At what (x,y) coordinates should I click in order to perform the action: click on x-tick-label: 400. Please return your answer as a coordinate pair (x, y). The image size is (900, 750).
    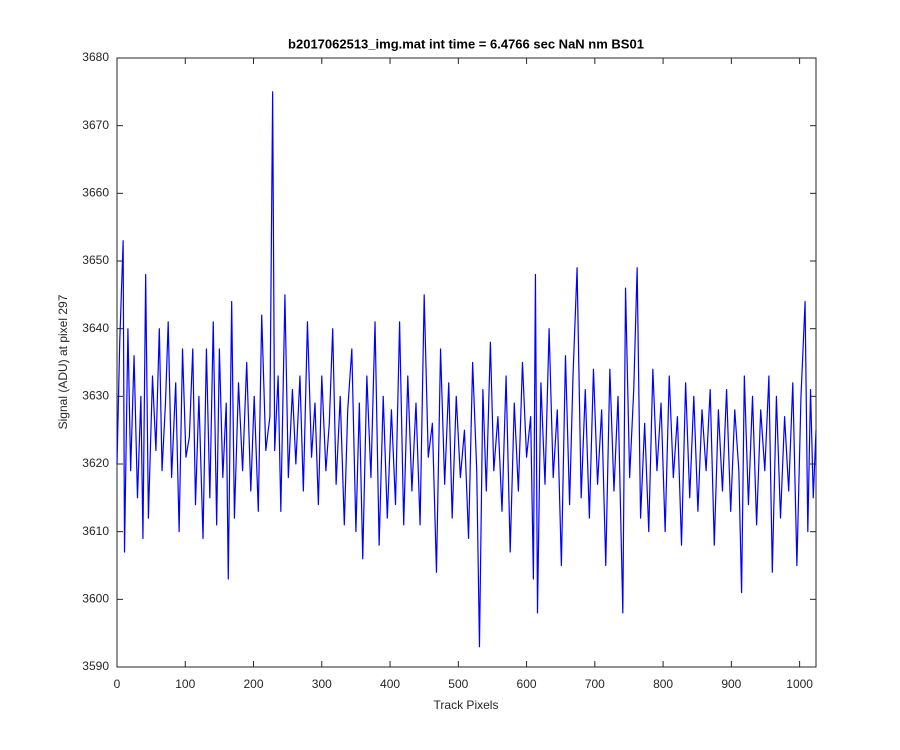
    Looking at the image, I should click on (390, 684).